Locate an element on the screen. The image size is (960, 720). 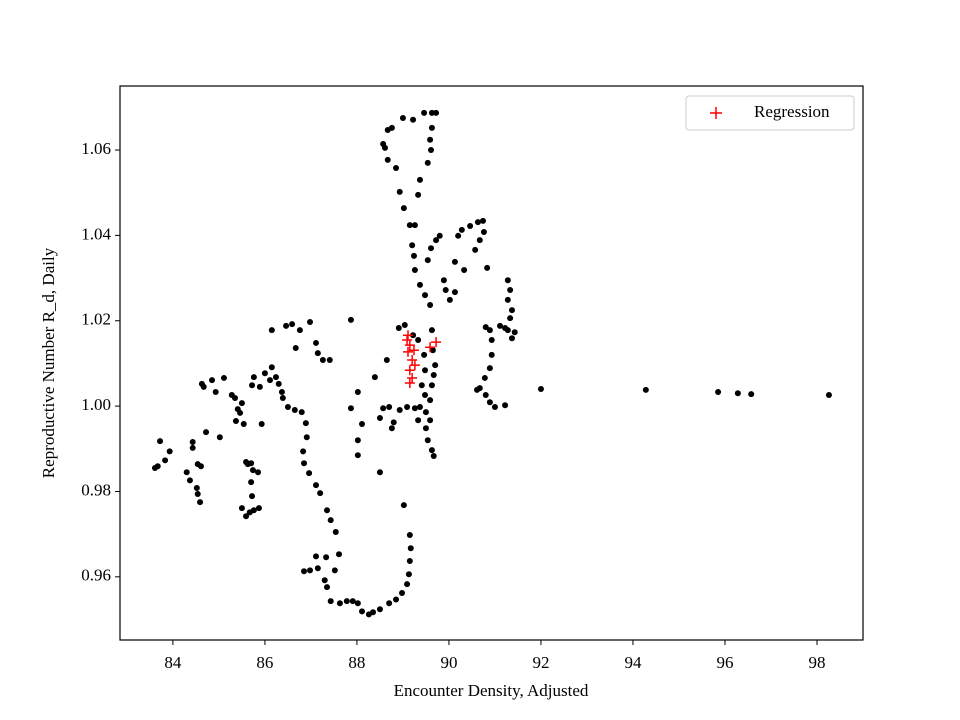
x-tick-label: 86 is located at coordinates (264, 662).